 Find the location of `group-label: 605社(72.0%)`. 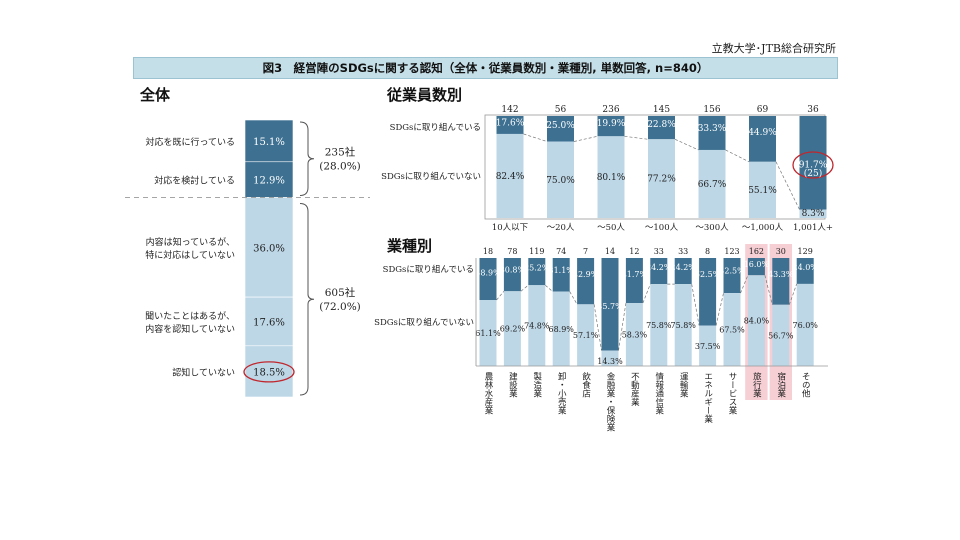

group-label: 605社(72.0%) is located at coordinates (340, 299).